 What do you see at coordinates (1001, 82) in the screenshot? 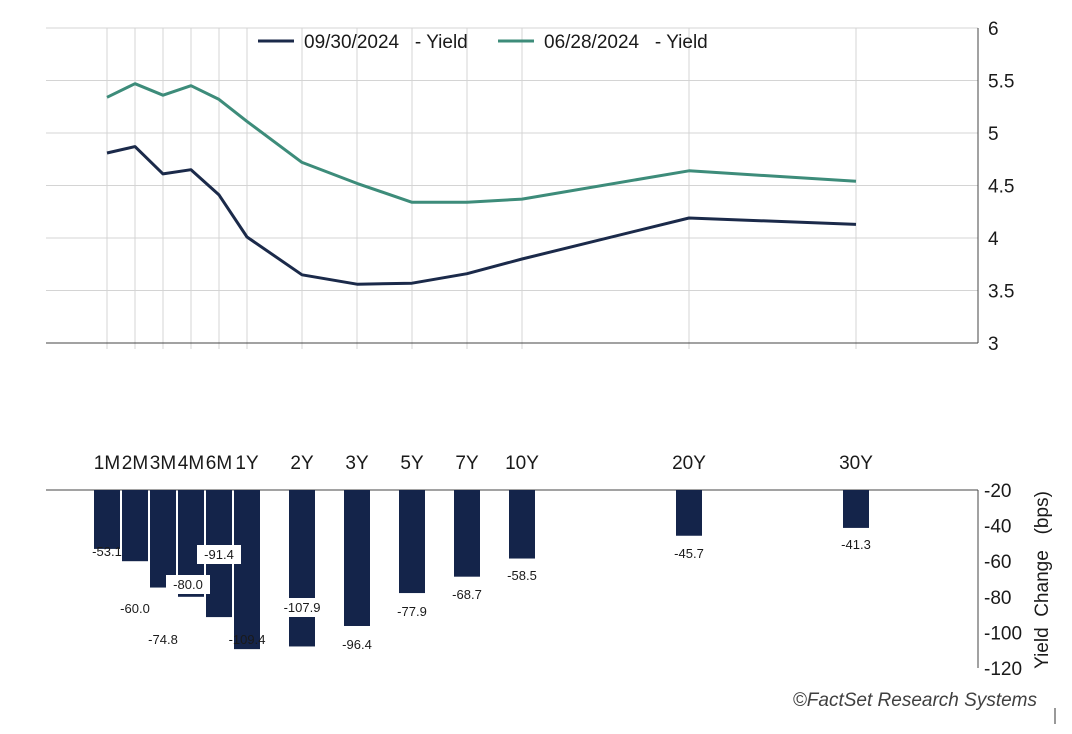
I see `y-tick-label: 5.5` at bounding box center [1001, 82].